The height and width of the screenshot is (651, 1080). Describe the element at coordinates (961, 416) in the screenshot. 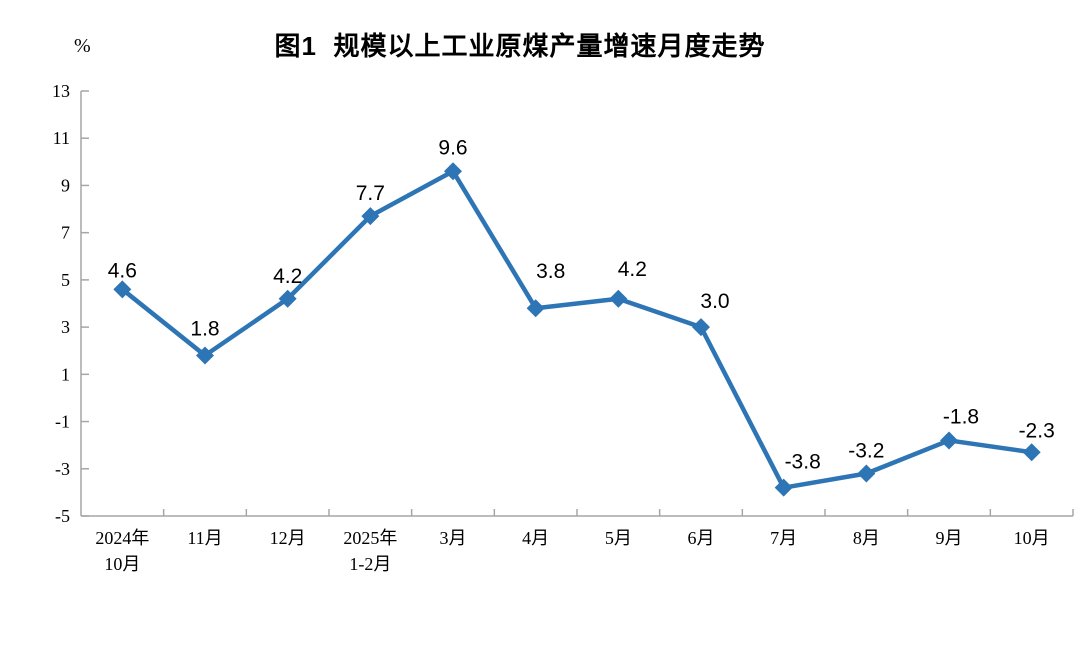

I see `data-point-label: -1.8` at that location.